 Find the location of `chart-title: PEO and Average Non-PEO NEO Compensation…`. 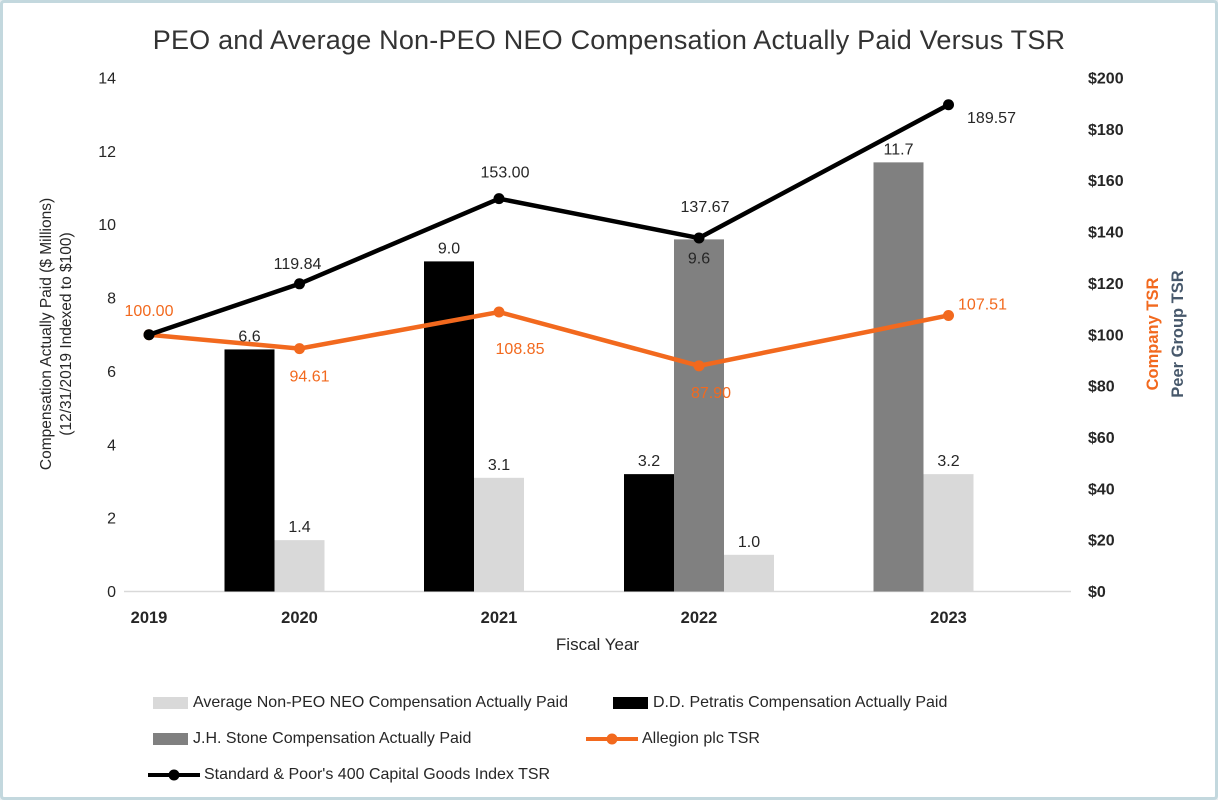

chart-title: PEO and Average Non-PEO NEO Compensation… is located at coordinates (609, 40).